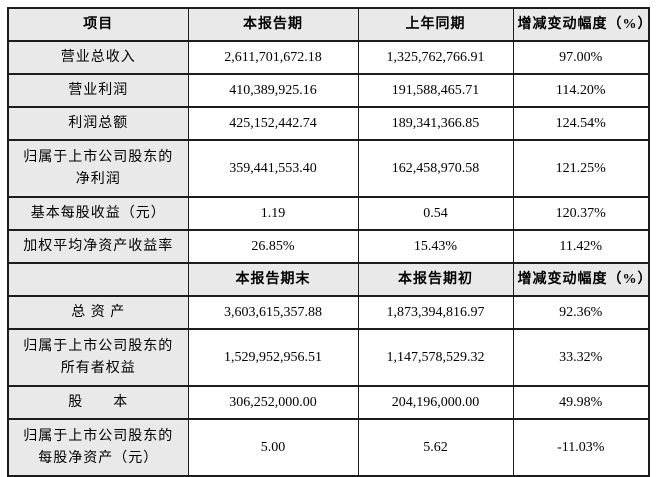 The image size is (656, 477). What do you see at coordinates (98, 279) in the screenshot?
I see `header-empty` at bounding box center [98, 279].